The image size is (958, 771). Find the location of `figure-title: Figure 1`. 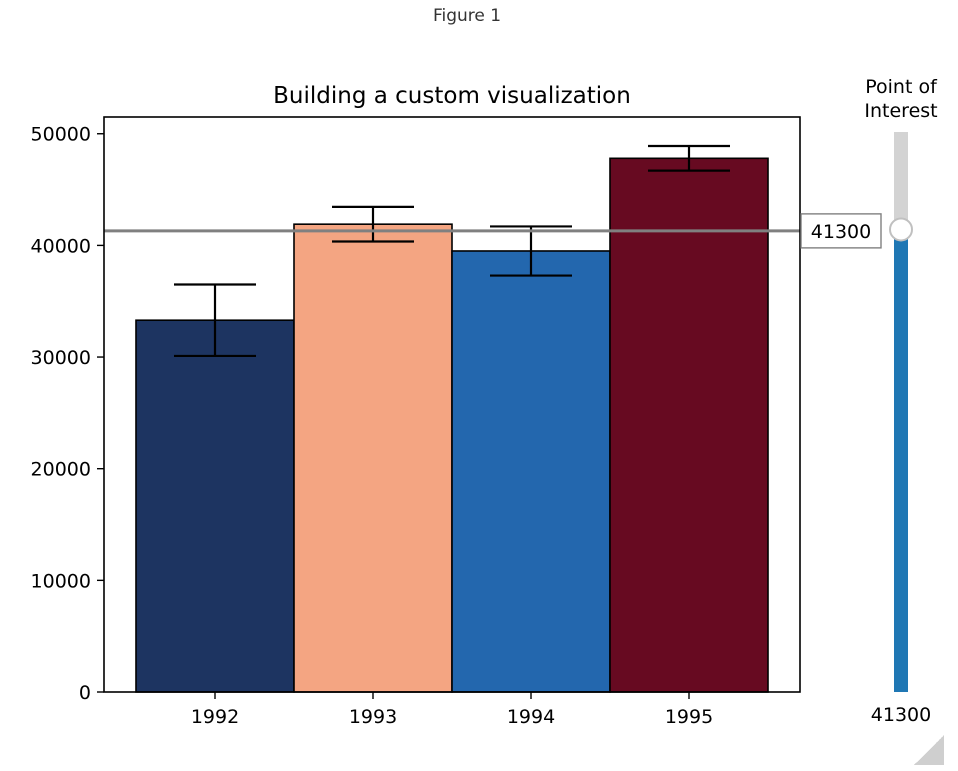

figure-title: Figure 1 is located at coordinates (467, 16).